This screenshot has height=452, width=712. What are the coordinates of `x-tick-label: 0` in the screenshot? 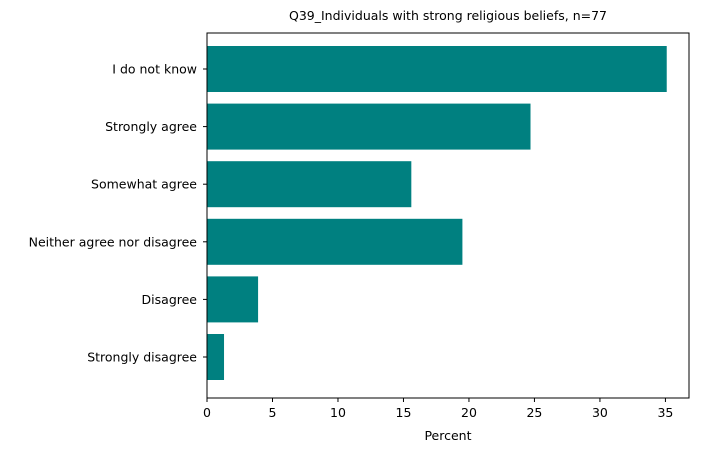 It's located at (207, 412).